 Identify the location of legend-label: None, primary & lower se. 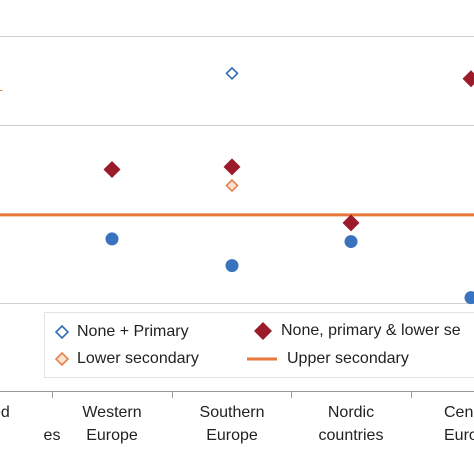
(371, 330).